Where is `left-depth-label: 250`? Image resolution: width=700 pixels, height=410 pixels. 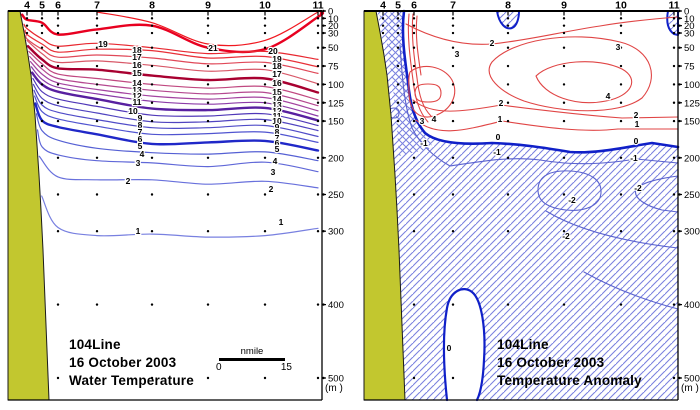
left-depth-label: 250 is located at coordinates (336, 195).